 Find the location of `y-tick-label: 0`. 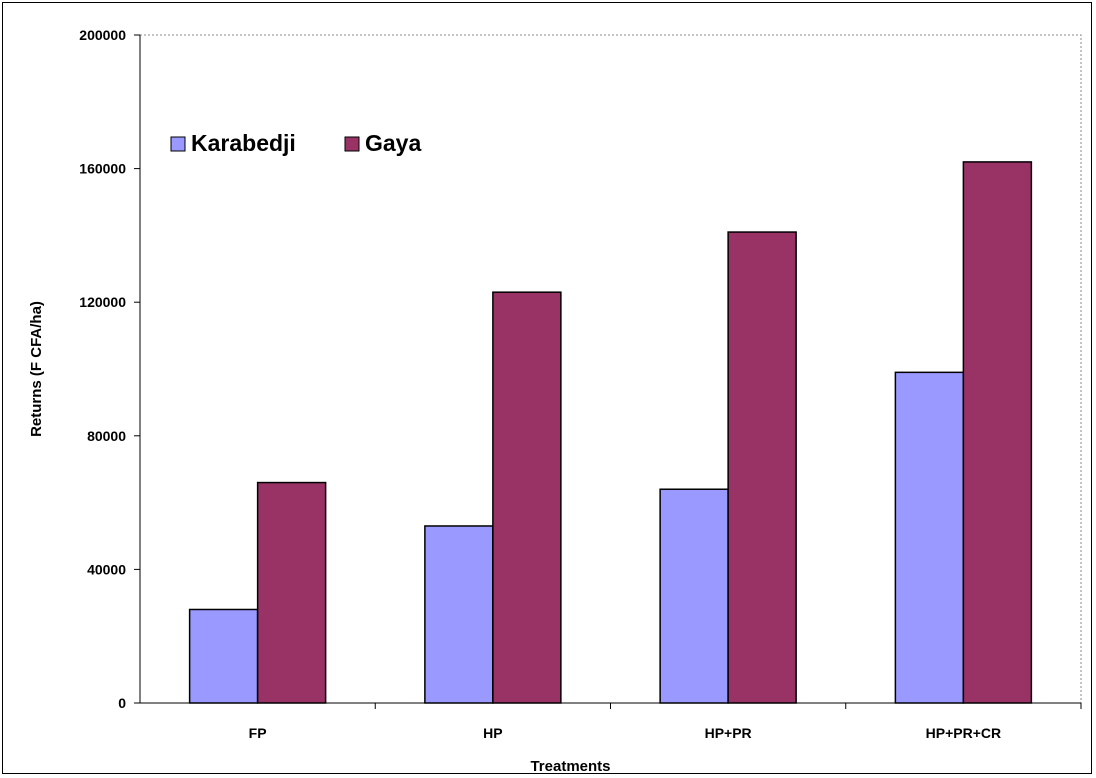

y-tick-label: 0 is located at coordinates (122, 703).